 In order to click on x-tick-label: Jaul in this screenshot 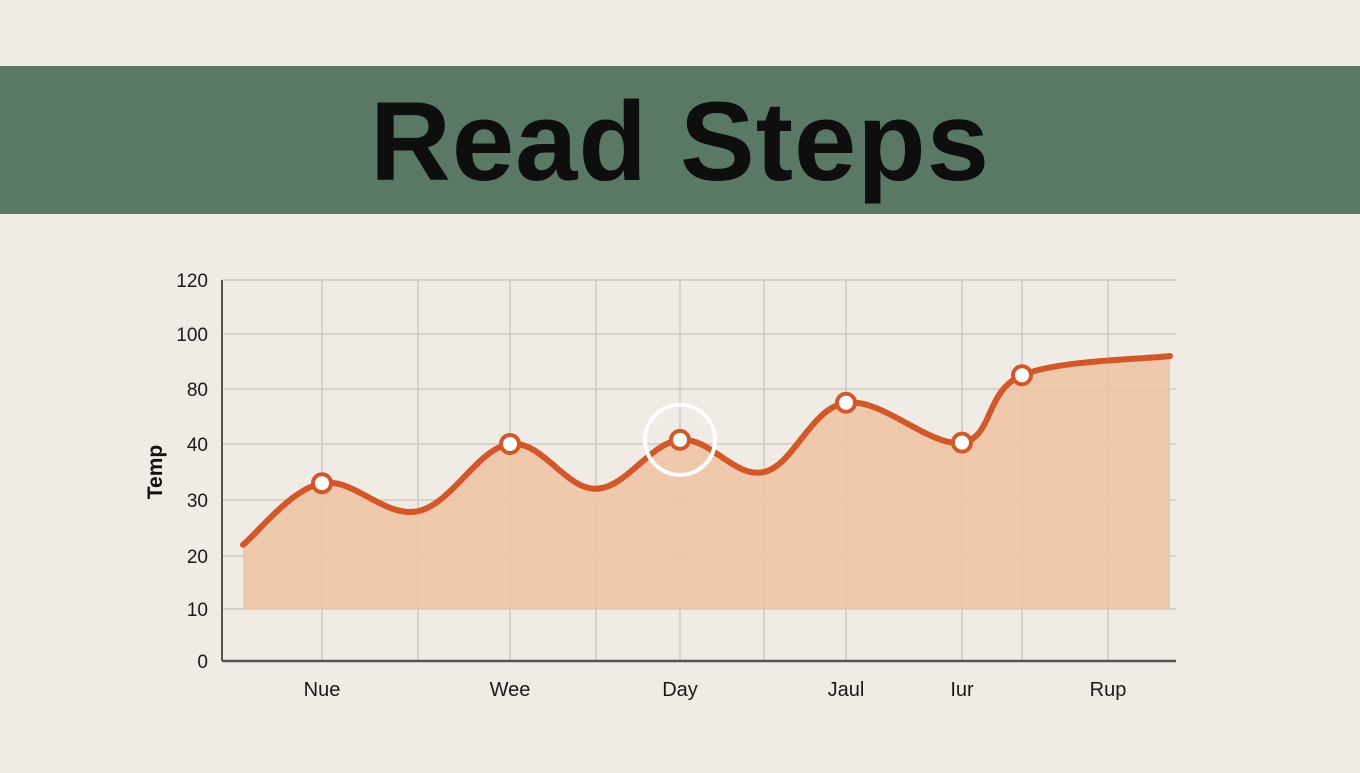, I will do `click(846, 690)`.